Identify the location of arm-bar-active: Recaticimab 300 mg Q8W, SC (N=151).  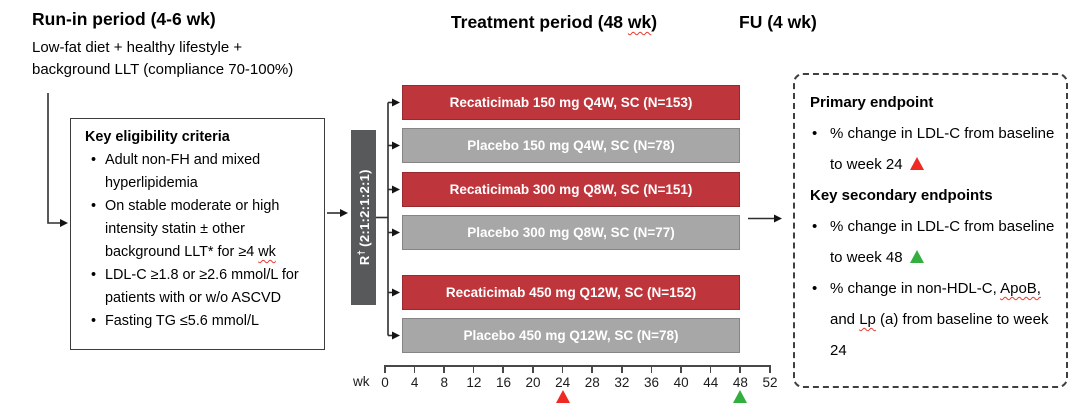
(571, 189).